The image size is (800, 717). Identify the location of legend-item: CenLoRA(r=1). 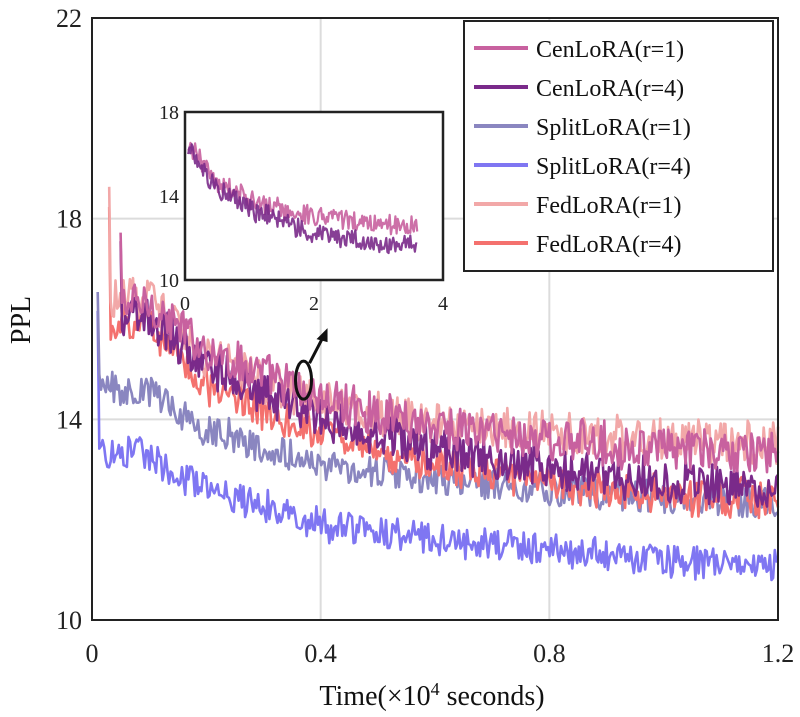
(579, 50).